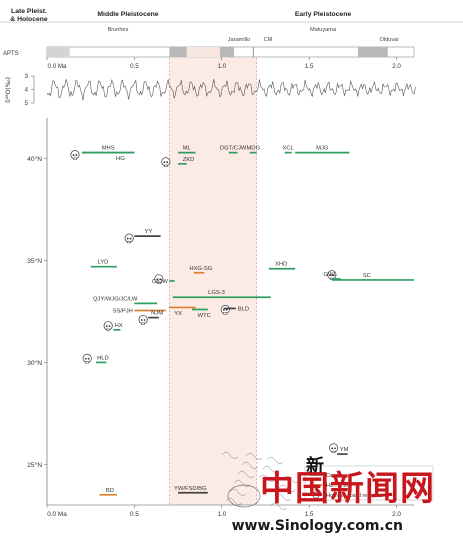 The image size is (463, 540). Describe the element at coordinates (34, 261) in the screenshot. I see `y-tick-label-1: 35°N` at that location.